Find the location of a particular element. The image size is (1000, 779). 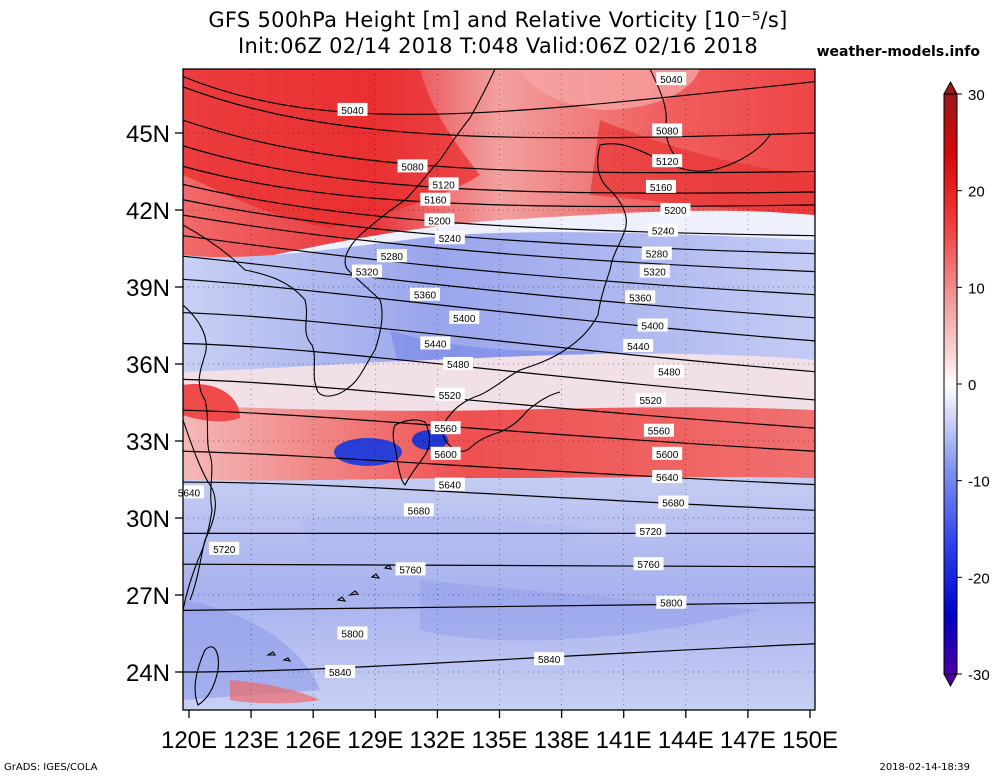

contour-label-5760: 5760 is located at coordinates (648, 564).